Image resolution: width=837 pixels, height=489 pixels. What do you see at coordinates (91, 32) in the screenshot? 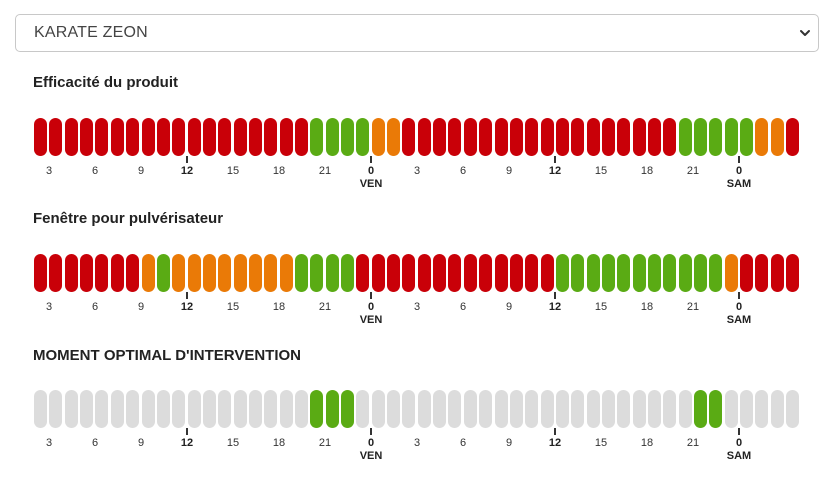
I see `product-select-value: KARATE ZEON` at bounding box center [91, 32].